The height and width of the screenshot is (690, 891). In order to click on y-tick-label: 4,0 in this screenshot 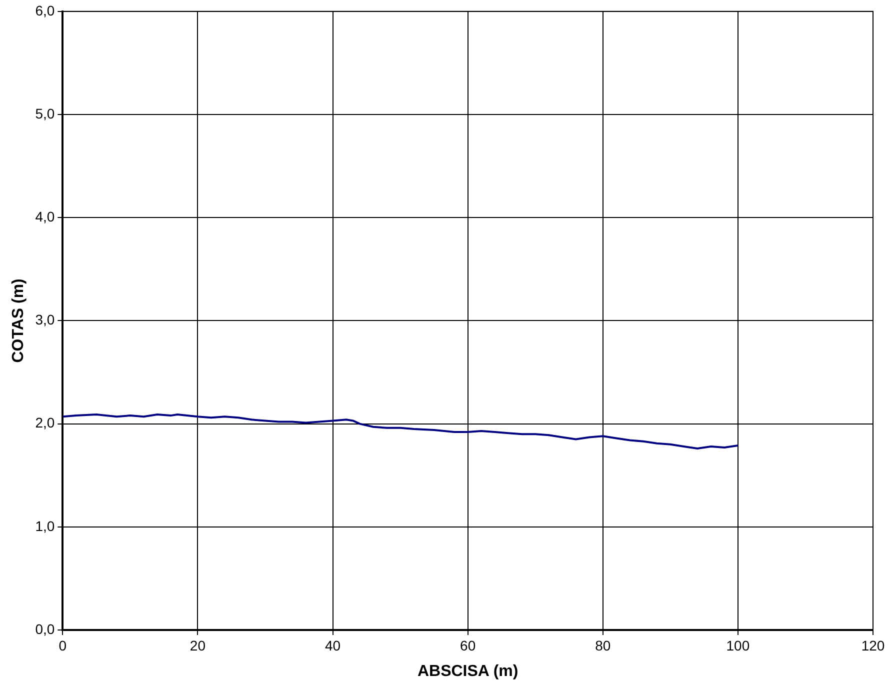, I will do `click(45, 216)`.